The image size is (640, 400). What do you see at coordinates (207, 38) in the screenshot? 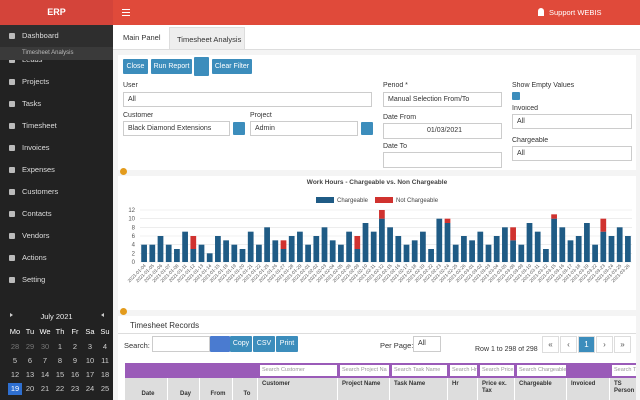
I see `tab-active: Timesheet Analysis` at bounding box center [207, 38].